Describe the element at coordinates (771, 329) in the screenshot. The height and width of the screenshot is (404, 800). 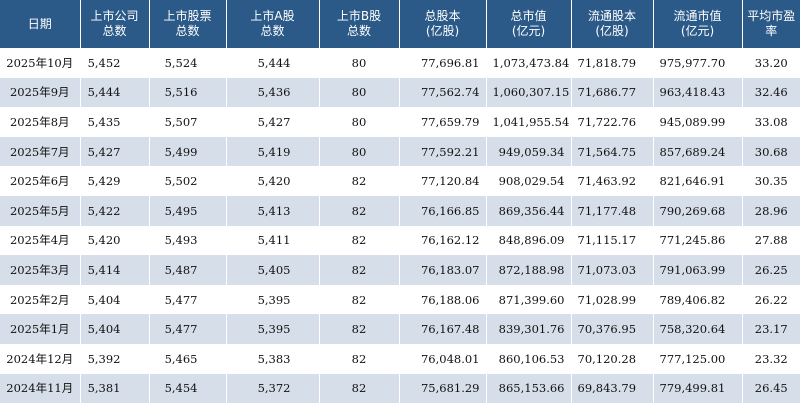
I see `cell-avg-pe: 23.17` at that location.